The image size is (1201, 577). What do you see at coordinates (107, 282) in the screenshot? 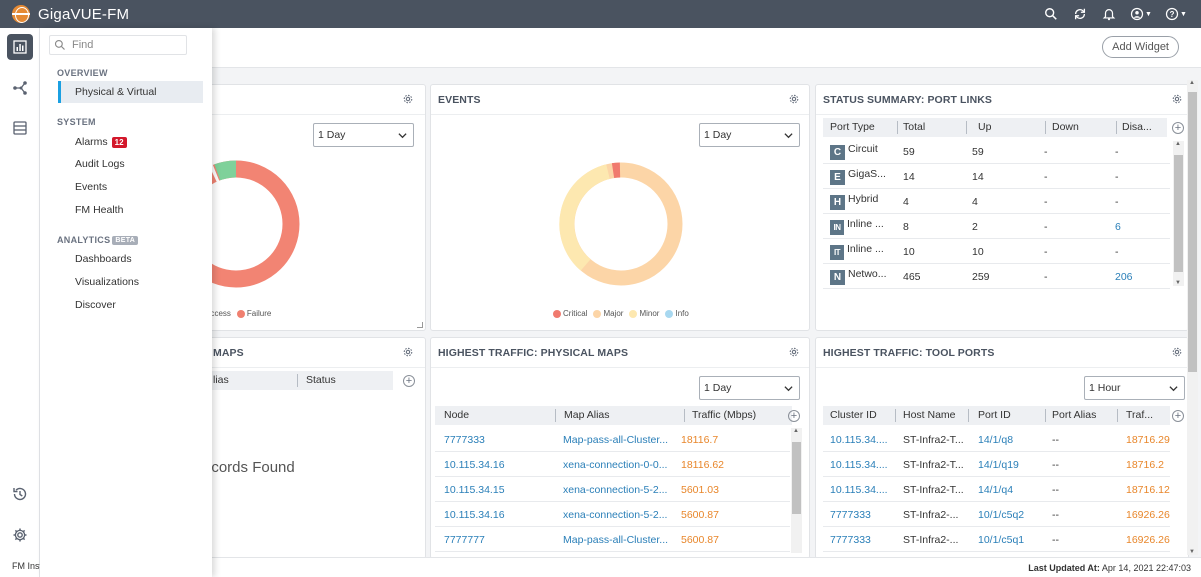
I see `nav-item-visualizations: Visualizations` at bounding box center [107, 282].